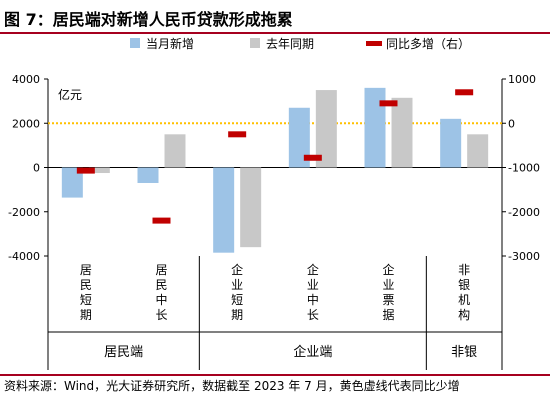  I want to click on y-right-tick-label: 0, so click(511, 123).